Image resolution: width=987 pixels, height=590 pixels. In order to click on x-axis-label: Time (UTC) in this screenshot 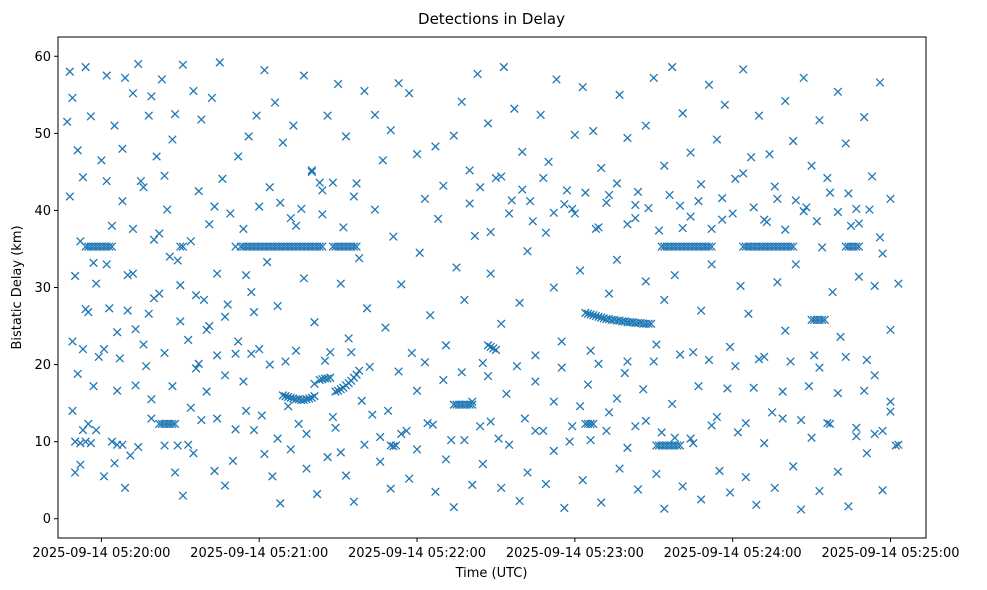, I will do `click(491, 573)`.